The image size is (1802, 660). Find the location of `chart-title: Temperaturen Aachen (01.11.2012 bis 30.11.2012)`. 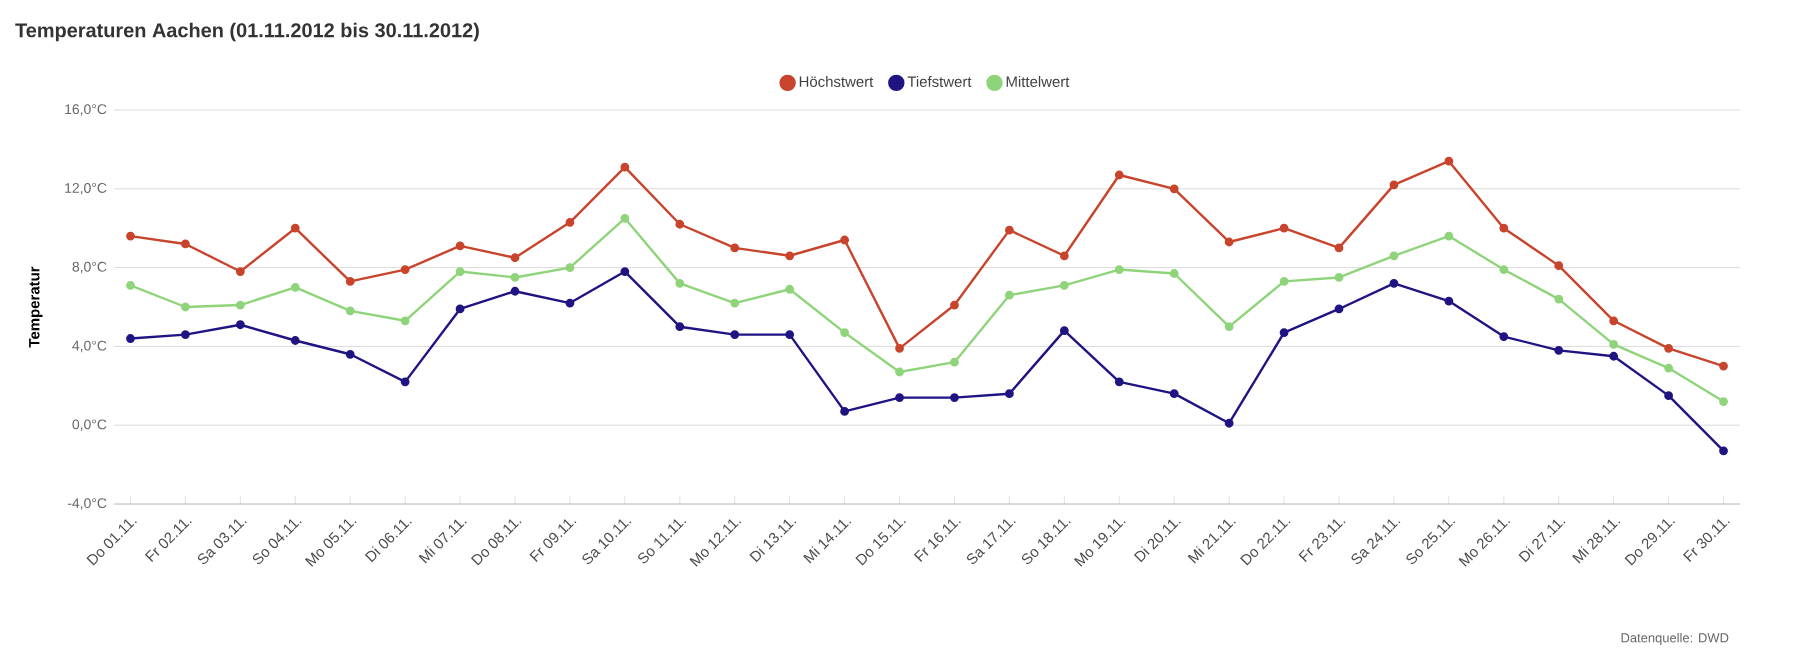

chart-title: Temperaturen Aachen (01.11.2012 bis 30.11.2012) is located at coordinates (247, 32).